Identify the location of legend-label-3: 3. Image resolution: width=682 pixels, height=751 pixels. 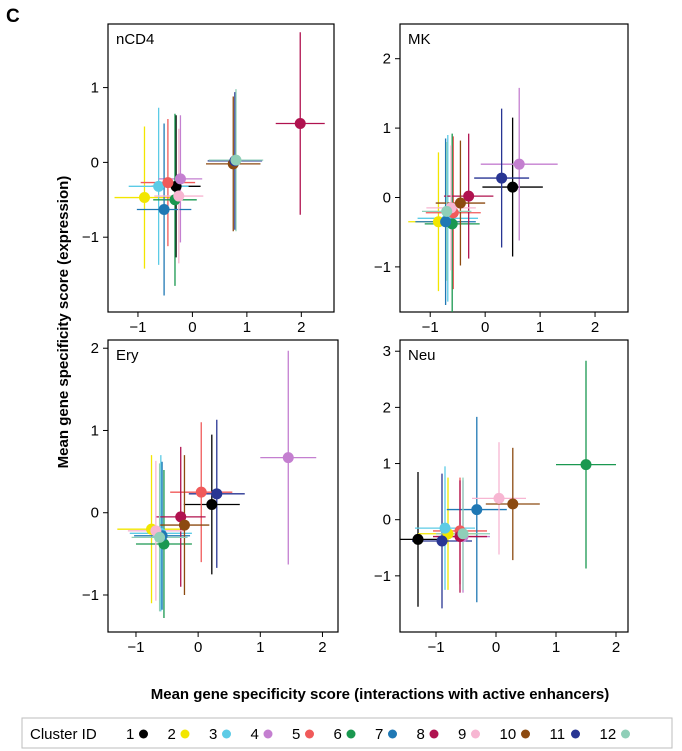
(213, 734).